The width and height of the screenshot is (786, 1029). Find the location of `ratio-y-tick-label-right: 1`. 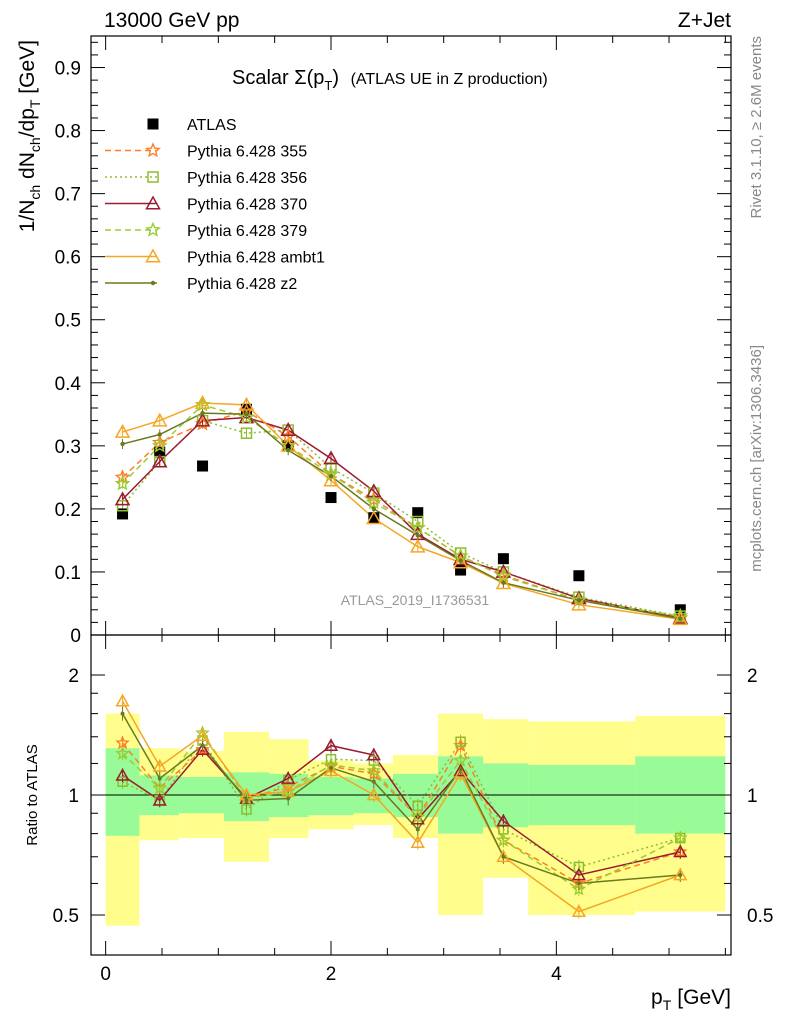

ratio-y-tick-label-right: 1 is located at coordinates (752, 796).